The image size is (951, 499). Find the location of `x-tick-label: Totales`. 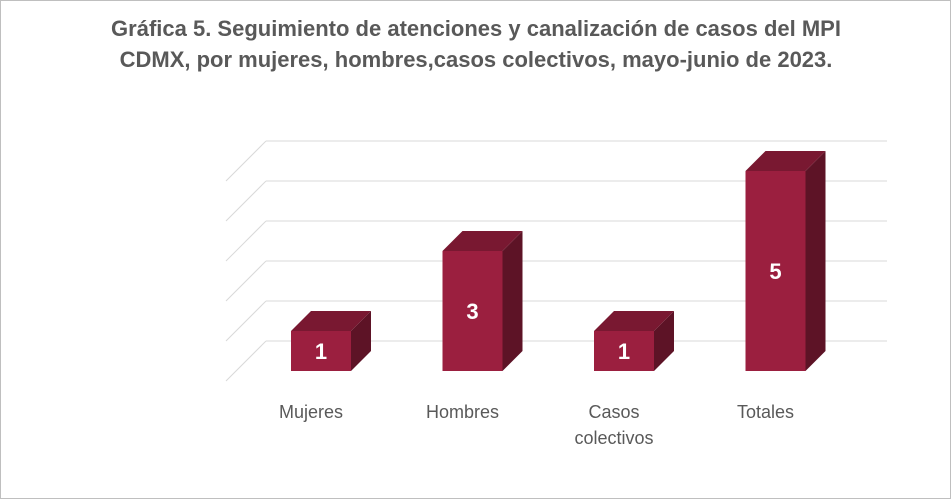

x-tick-label: Totales is located at coordinates (765, 412).